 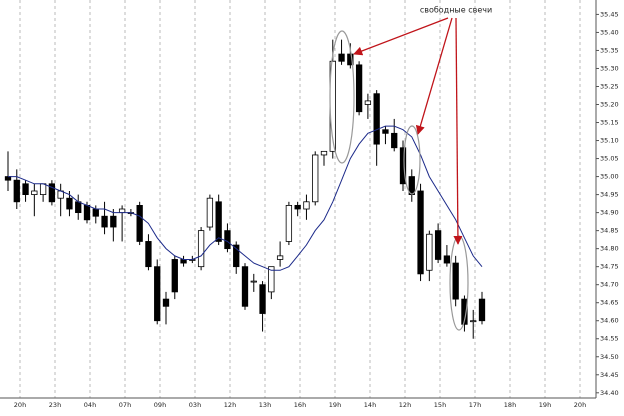 I want to click on y-tick-label: 34.80, so click(x=609, y=249).